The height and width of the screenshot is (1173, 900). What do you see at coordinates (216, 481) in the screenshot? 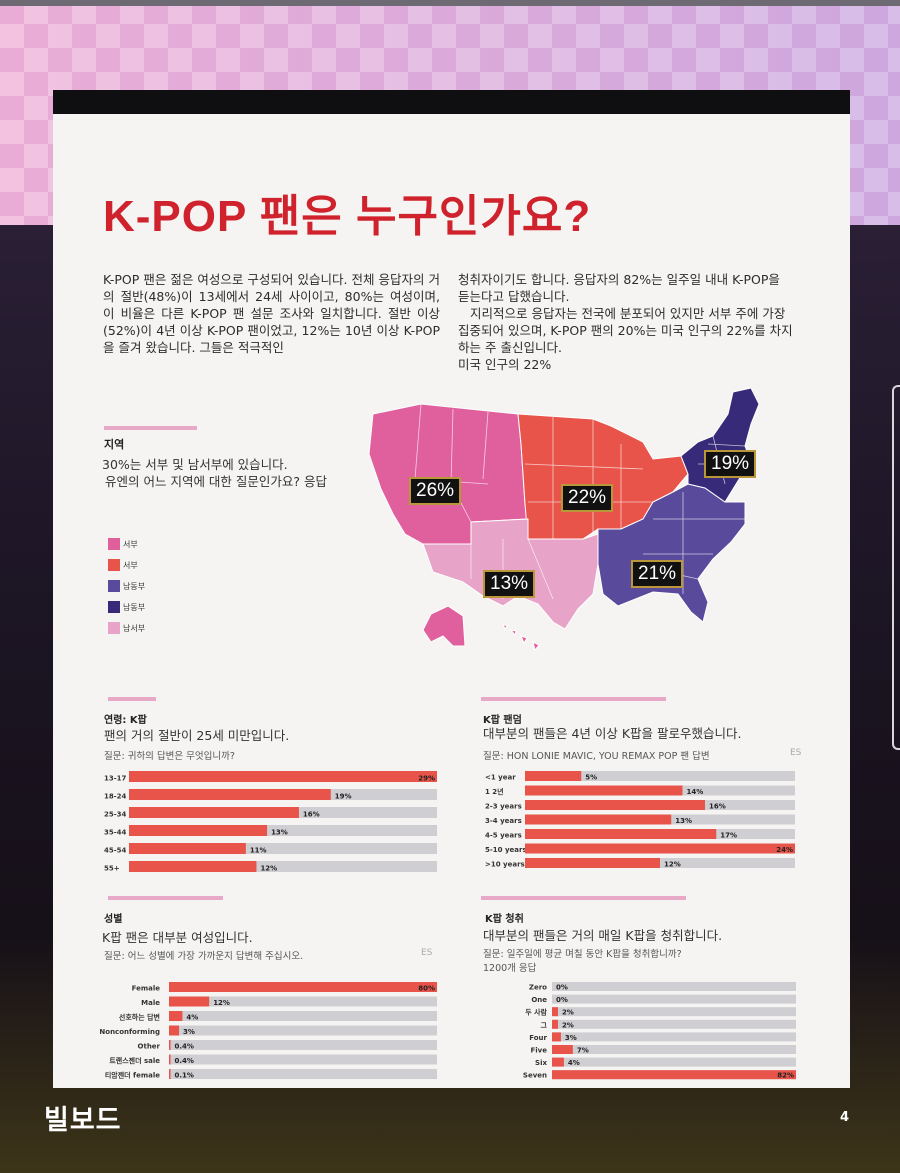
I see `region-subtitle-line-2: 유엔의 어느 지역에 대한 질문인가요? 응답` at bounding box center [216, 481].